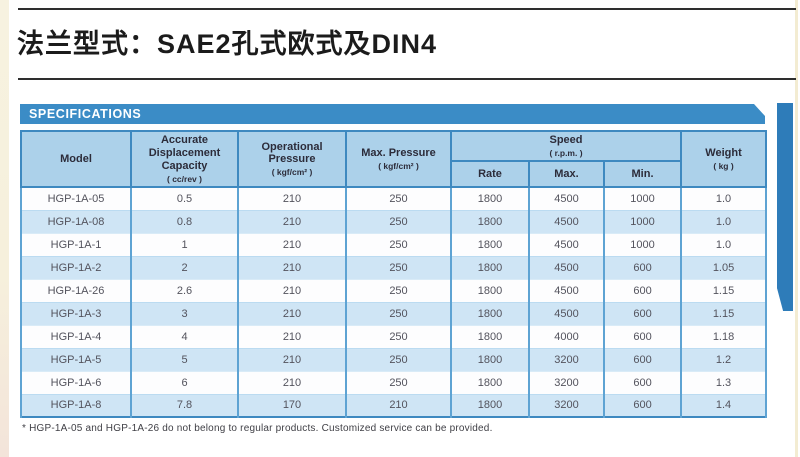  What do you see at coordinates (184, 405) in the screenshot?
I see `table-cell: 7.8` at bounding box center [184, 405].